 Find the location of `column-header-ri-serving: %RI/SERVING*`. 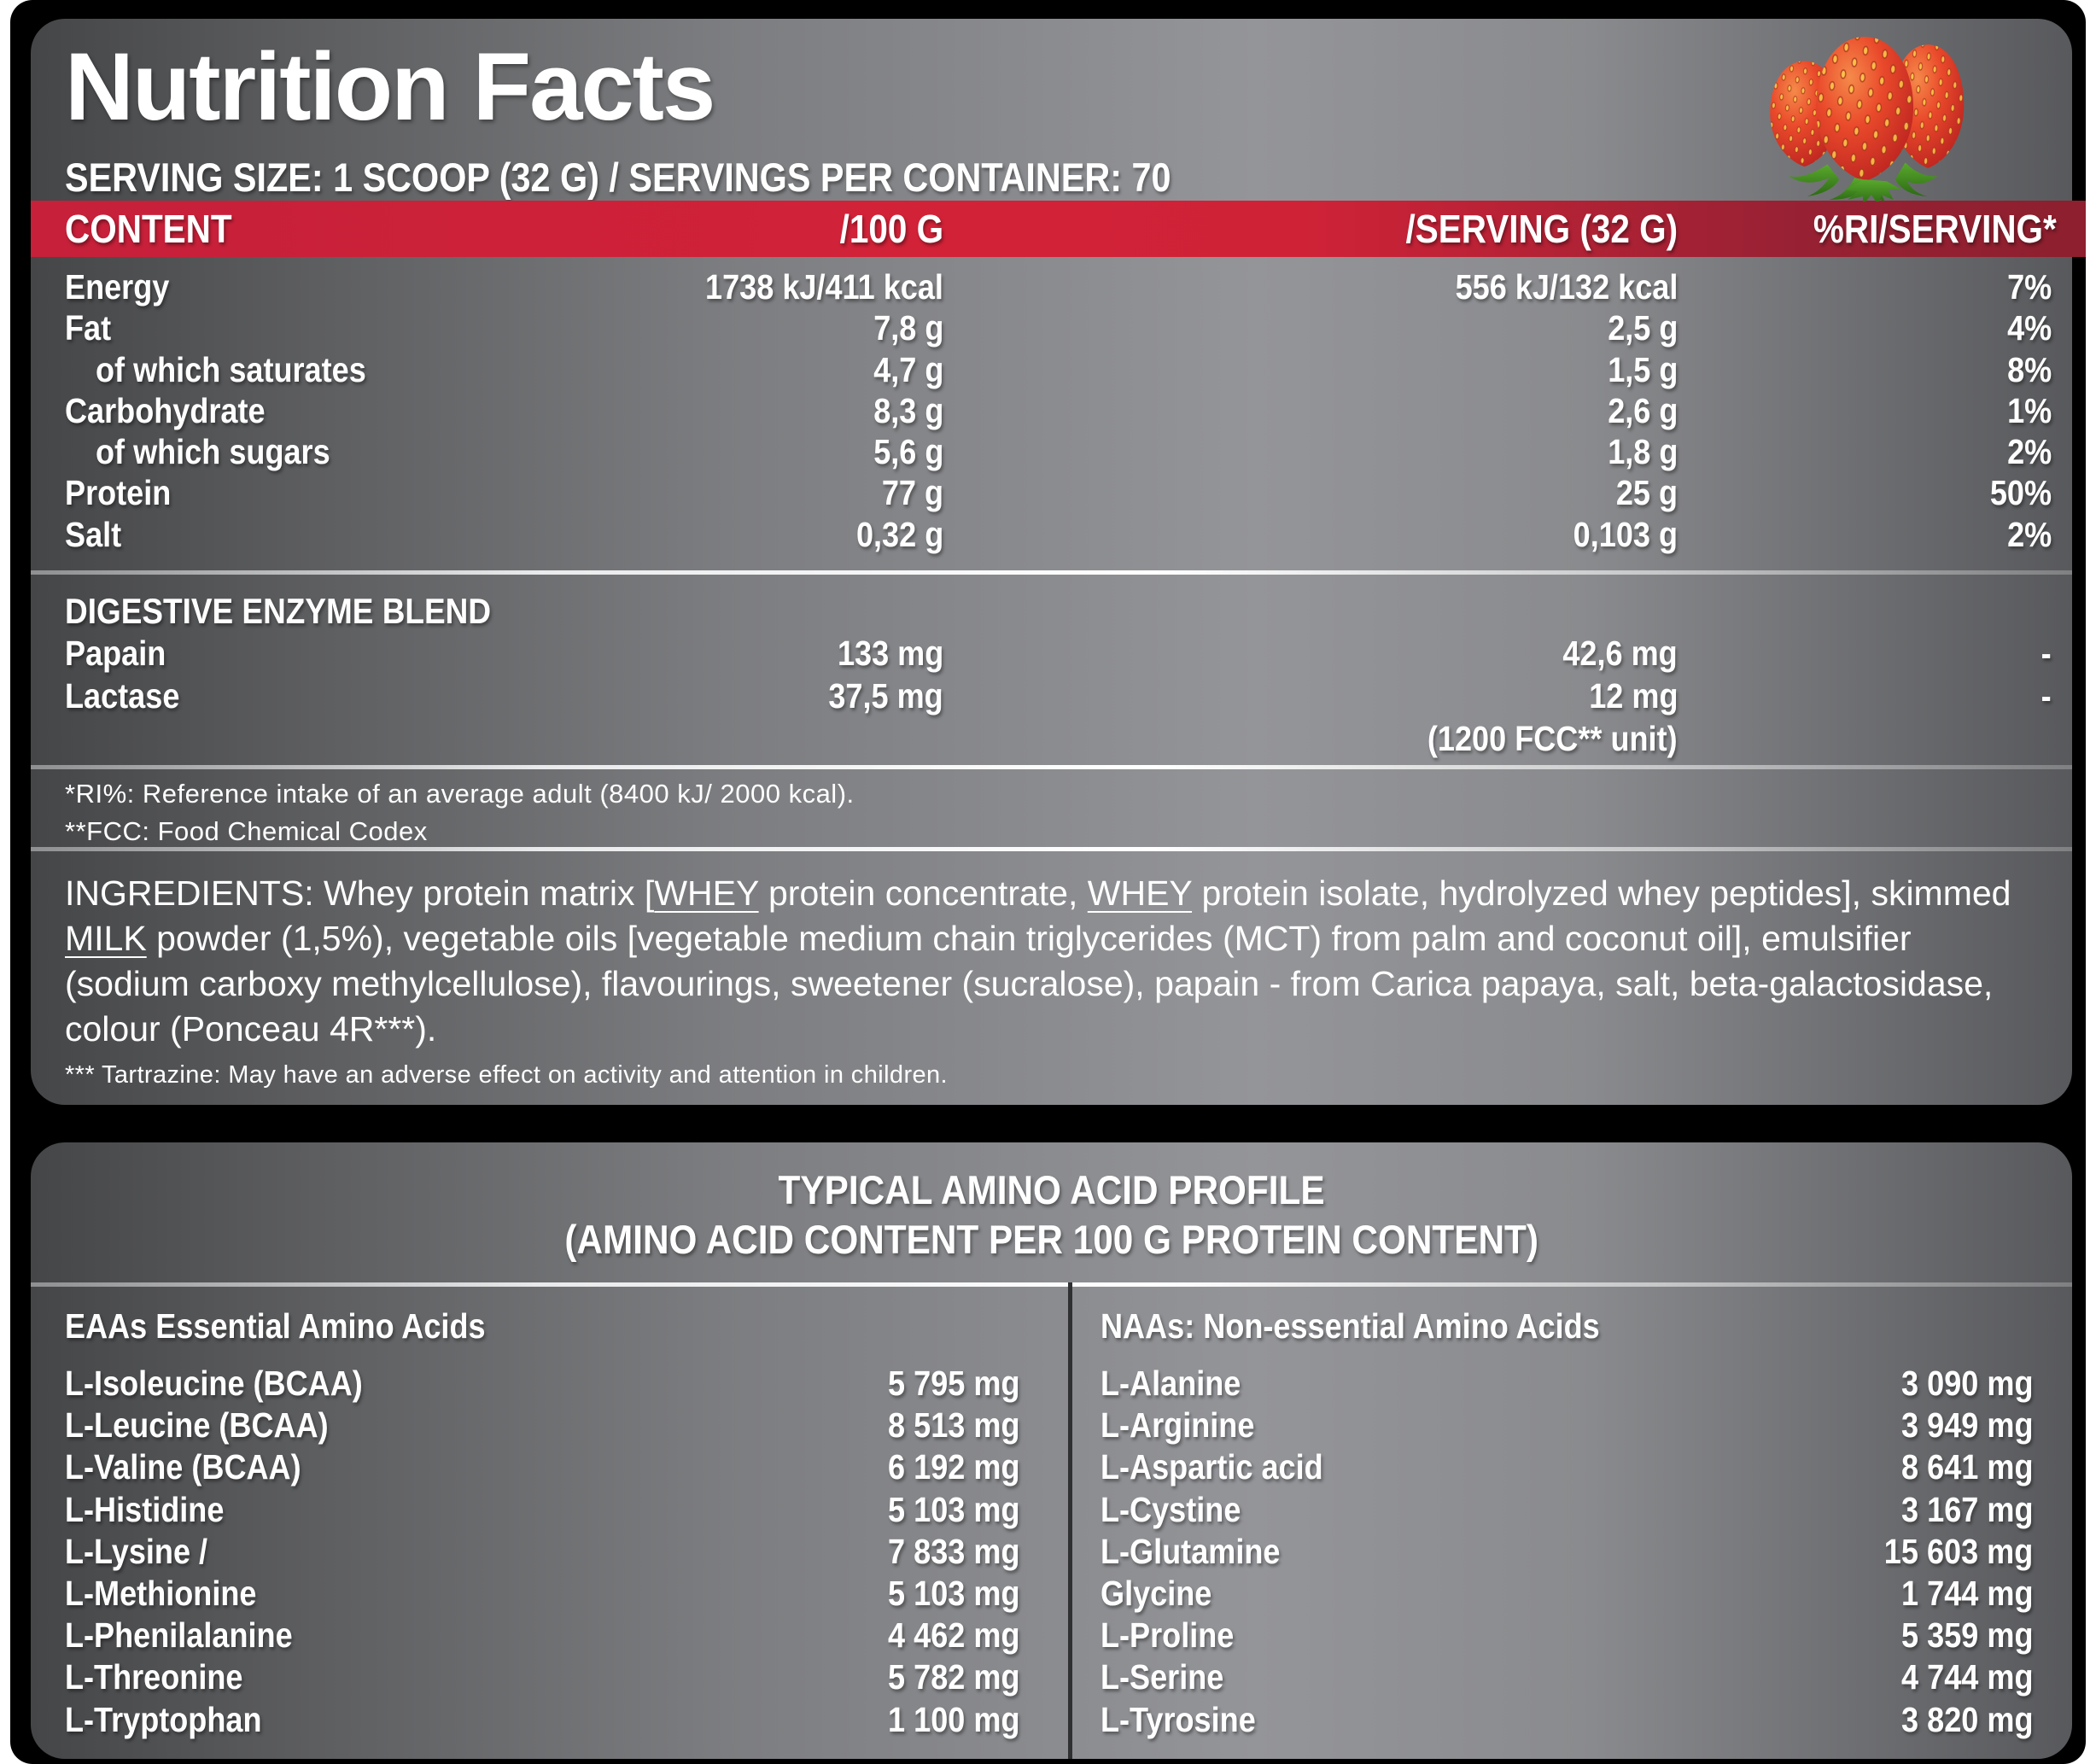

column-header-ri-serving: %RI/SERVING* is located at coordinates (1935, 229).